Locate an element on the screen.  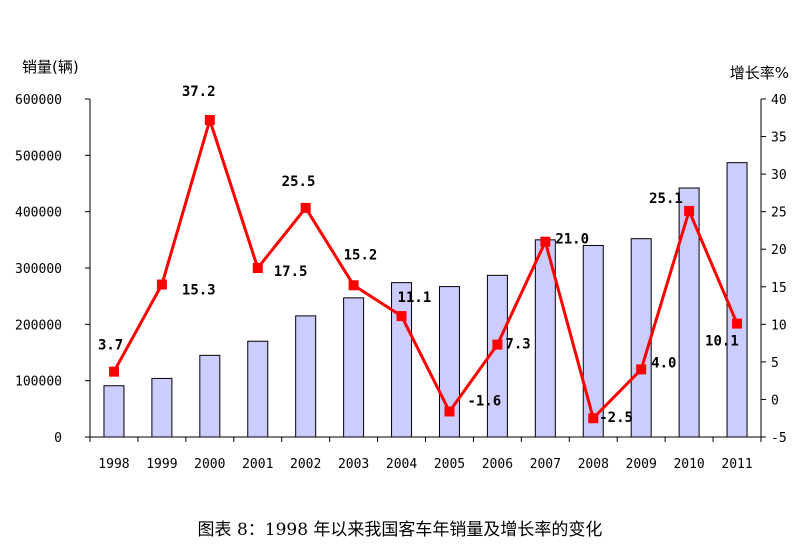
x-tick-label: 2011 is located at coordinates (736, 464).